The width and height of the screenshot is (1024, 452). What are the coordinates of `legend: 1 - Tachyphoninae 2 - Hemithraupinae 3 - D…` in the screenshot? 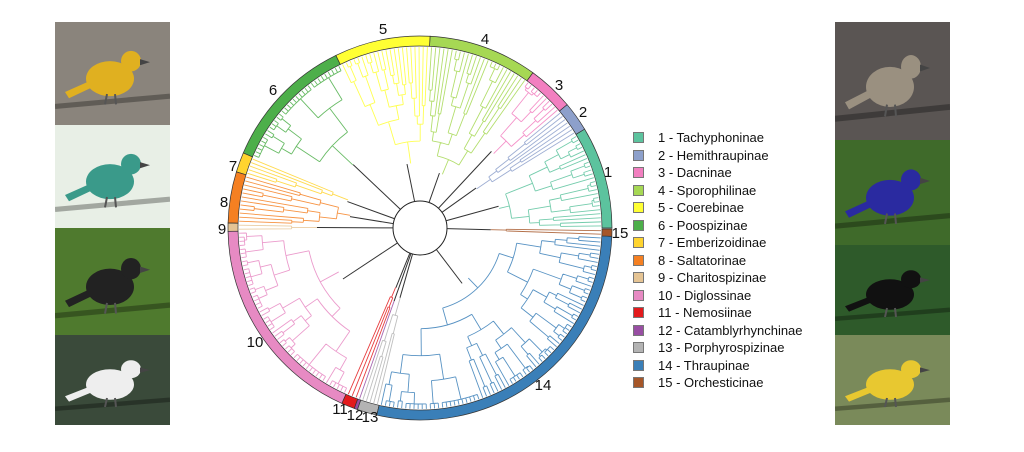 It's located at (718, 260).